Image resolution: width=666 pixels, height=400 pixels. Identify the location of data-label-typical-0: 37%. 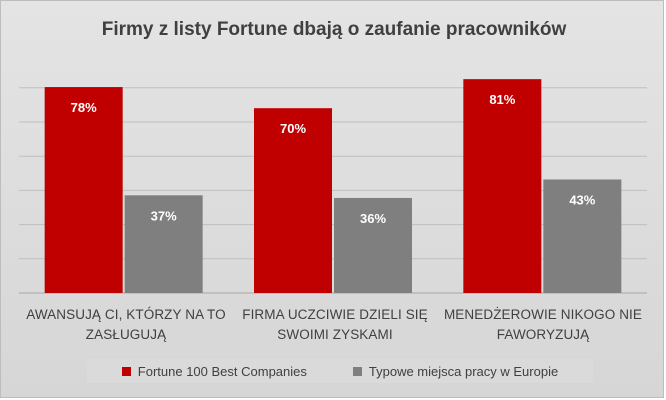
(164, 215).